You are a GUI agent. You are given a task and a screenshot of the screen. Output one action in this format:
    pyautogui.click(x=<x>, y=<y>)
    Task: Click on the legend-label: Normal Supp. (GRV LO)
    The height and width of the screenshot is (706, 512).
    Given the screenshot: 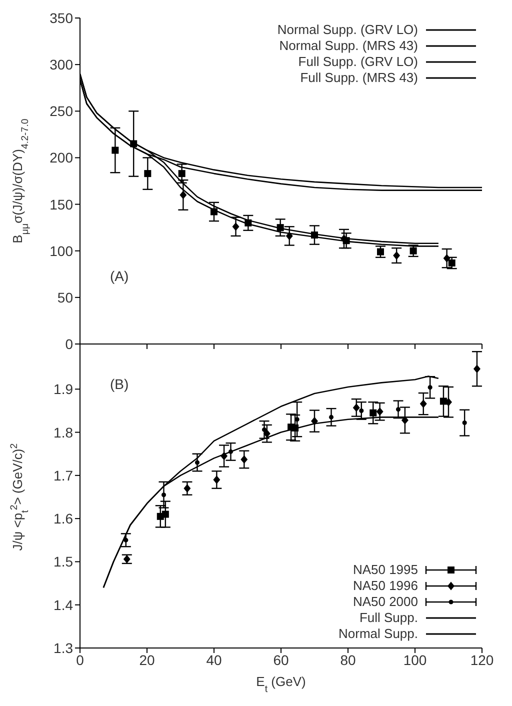 What is the action you would take?
    pyautogui.click(x=347, y=30)
    